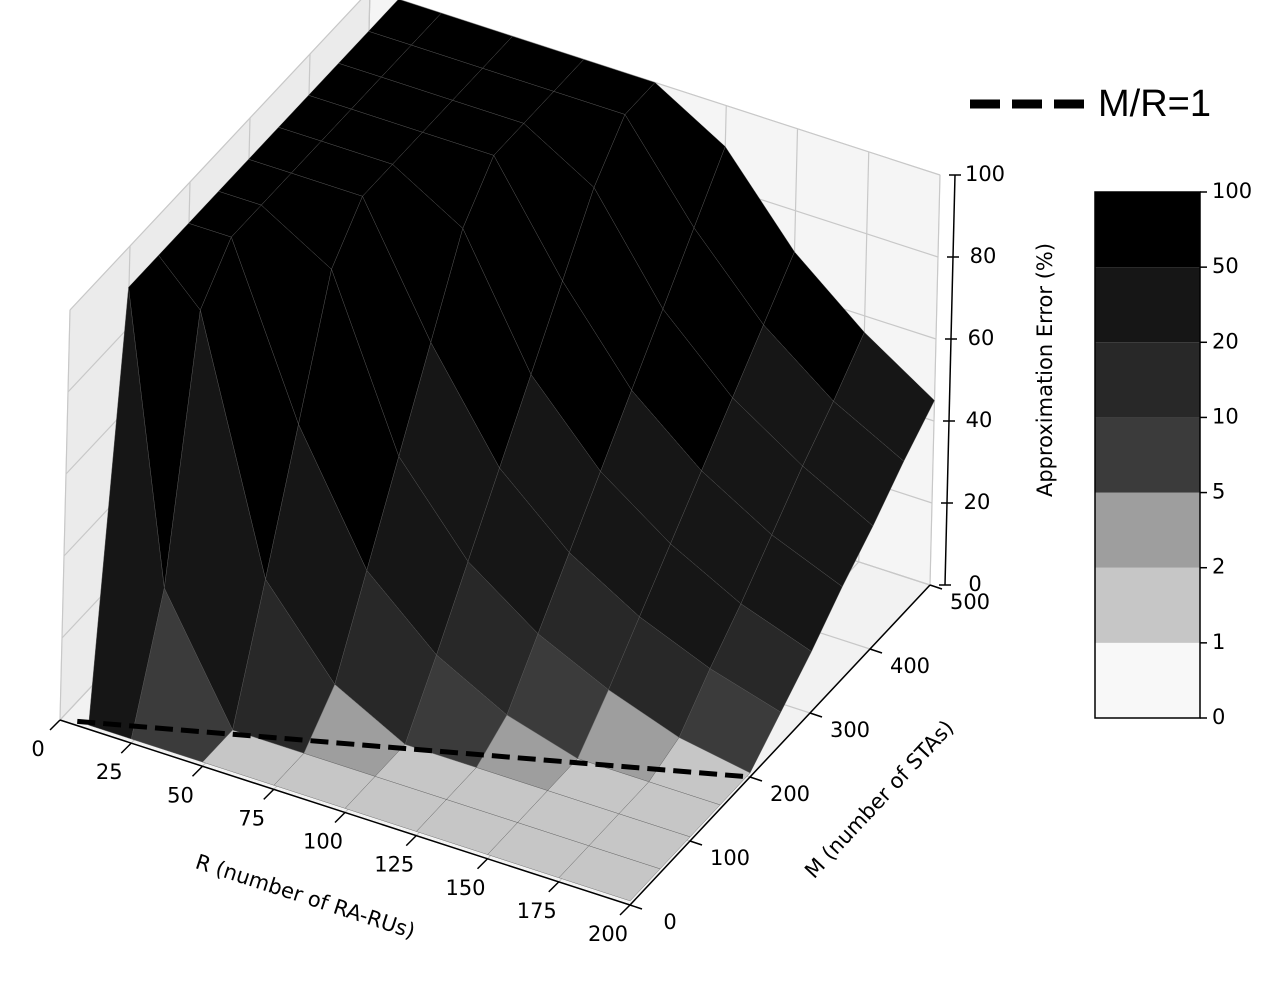 Image resolution: width=1281 pixels, height=981 pixels. Describe the element at coordinates (977, 502) in the screenshot. I see `z-tick-label: 20` at that location.